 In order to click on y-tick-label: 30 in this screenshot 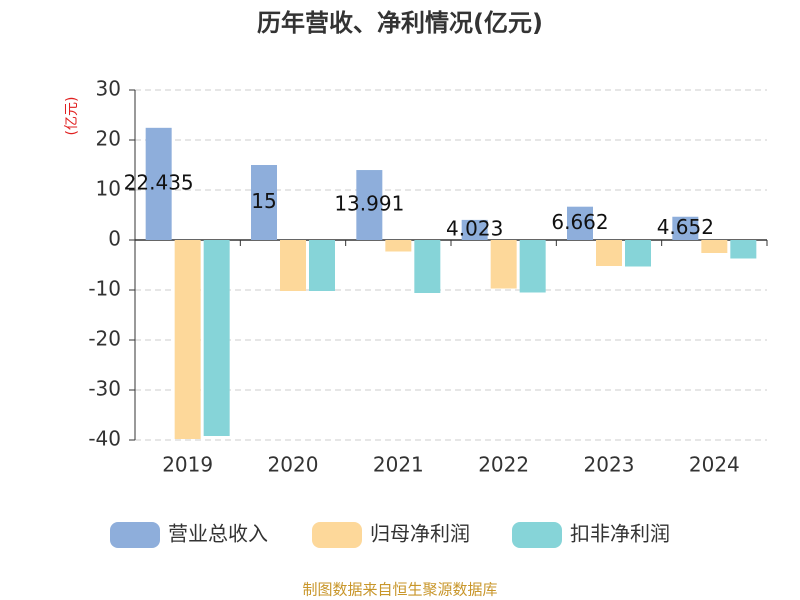, I will do `click(108, 89)`.